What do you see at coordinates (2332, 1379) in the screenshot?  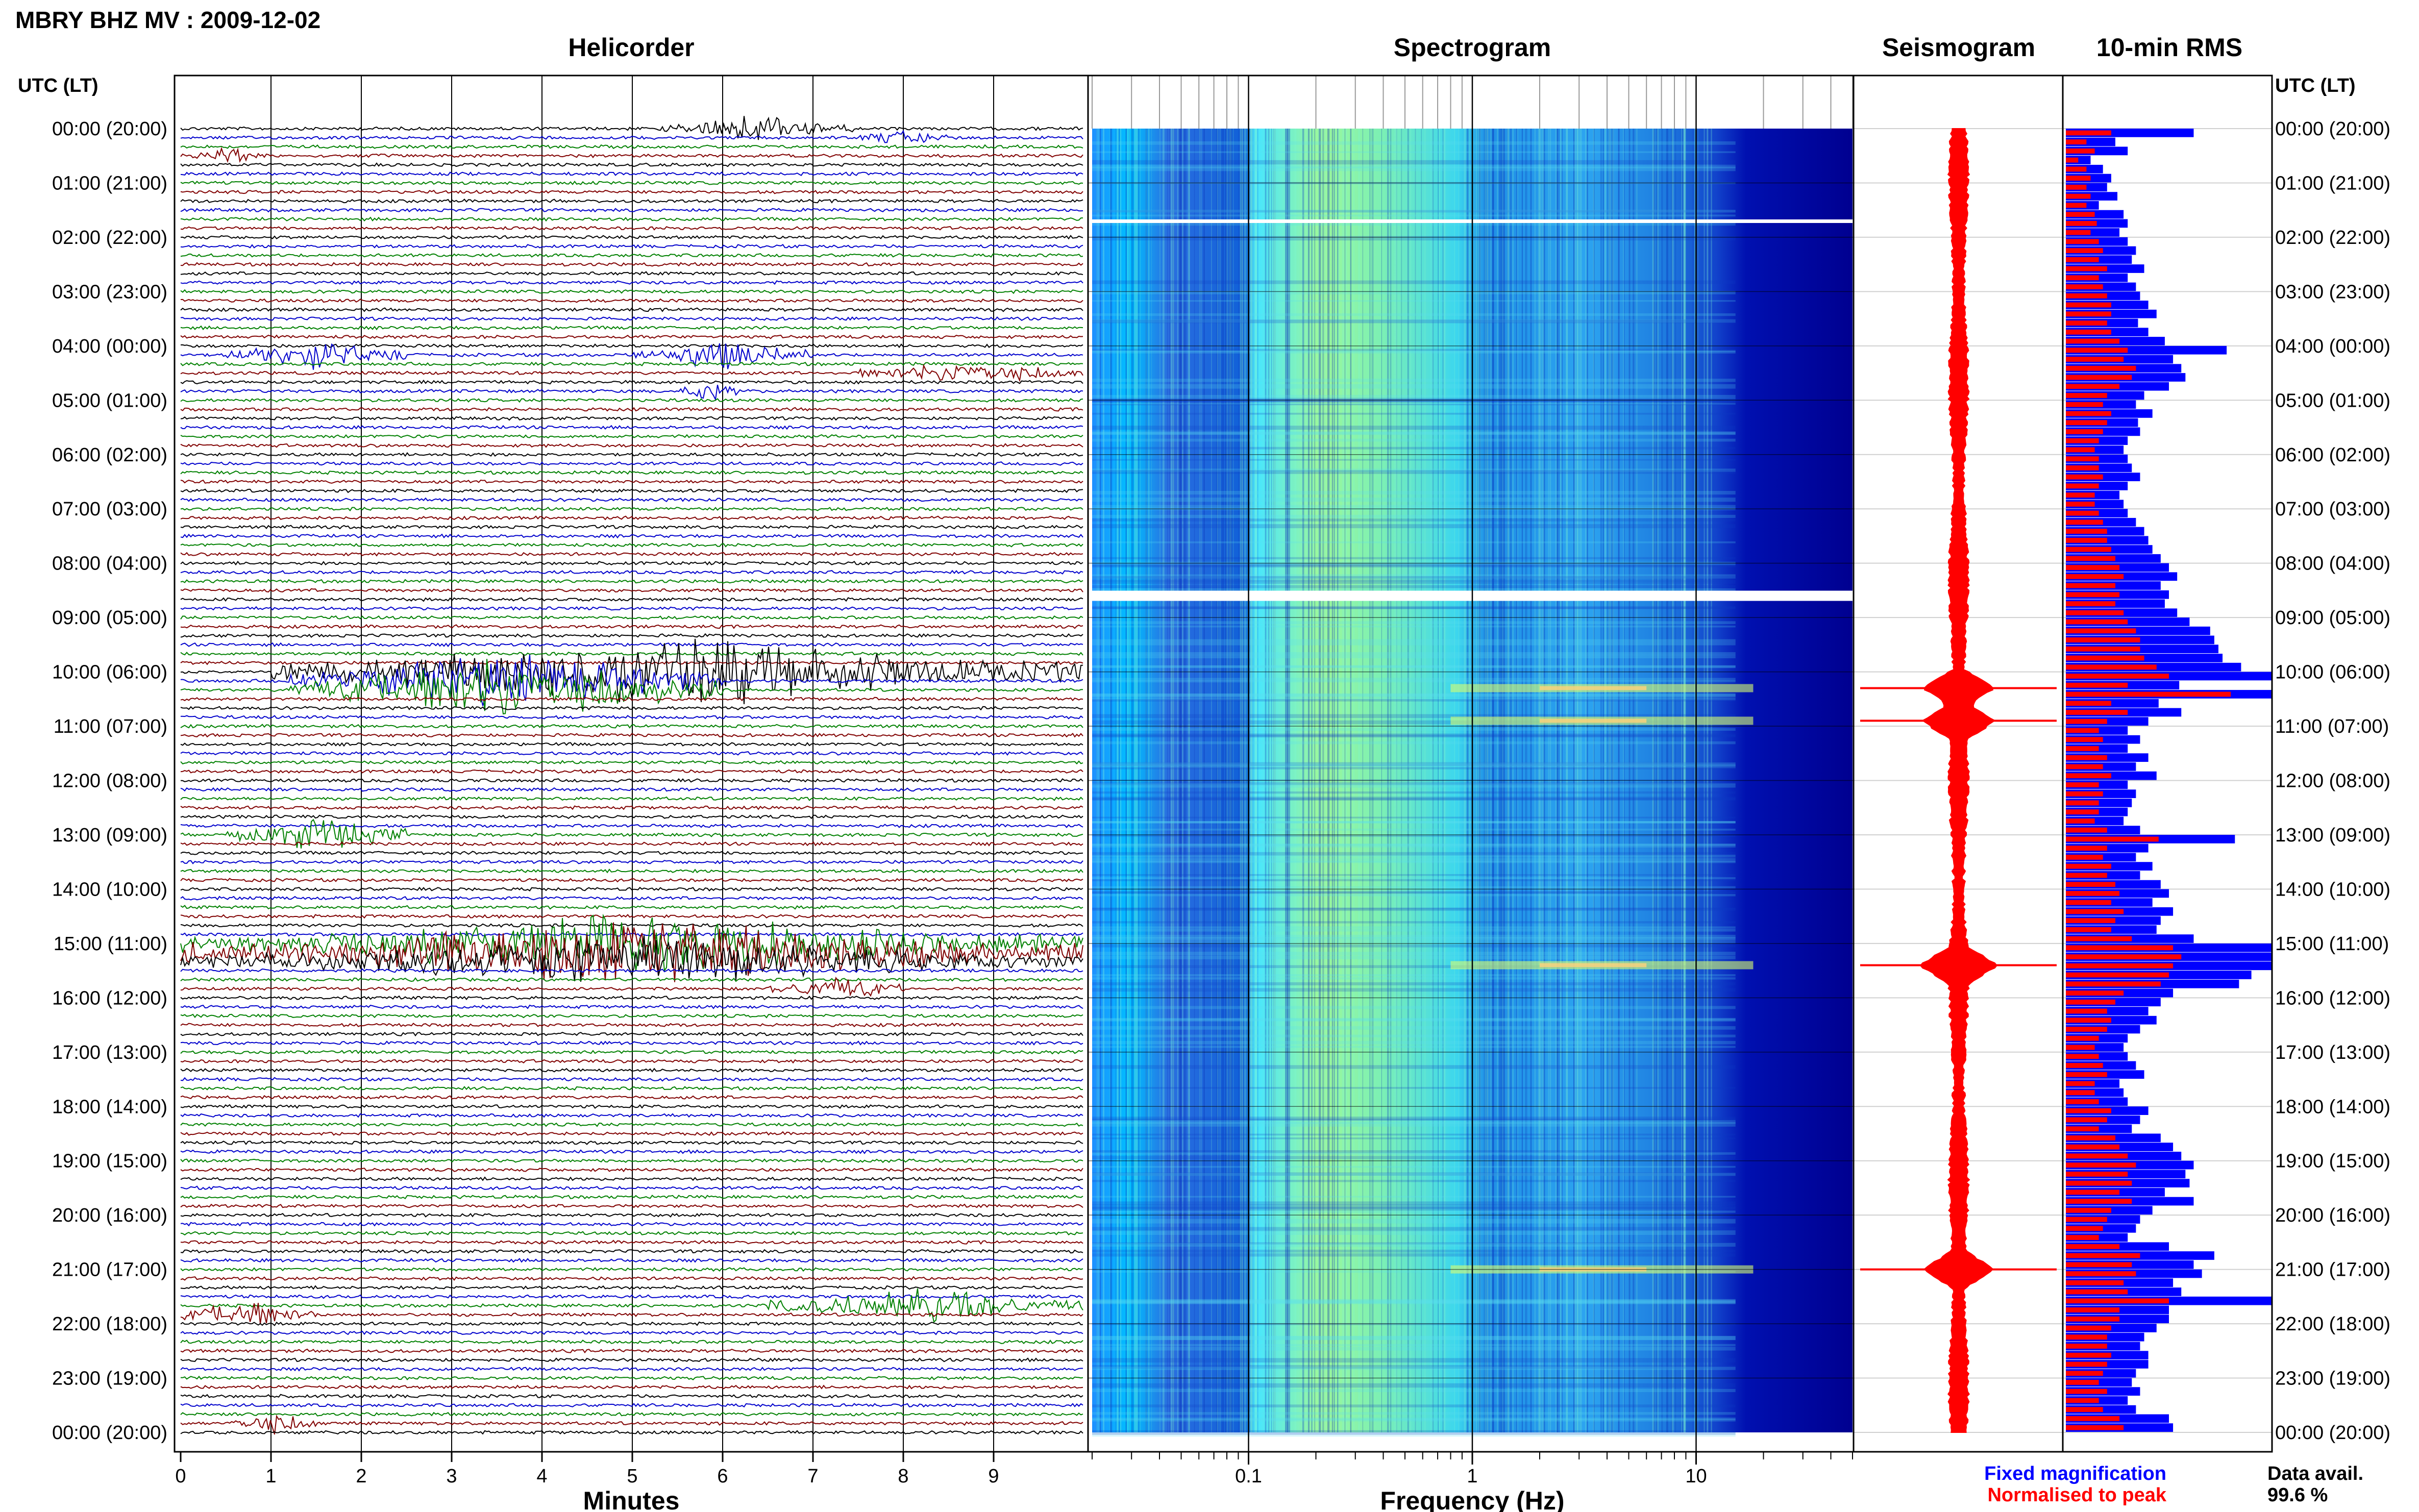 I see `time-label-right: 23:00 (19:00)` at bounding box center [2332, 1379].